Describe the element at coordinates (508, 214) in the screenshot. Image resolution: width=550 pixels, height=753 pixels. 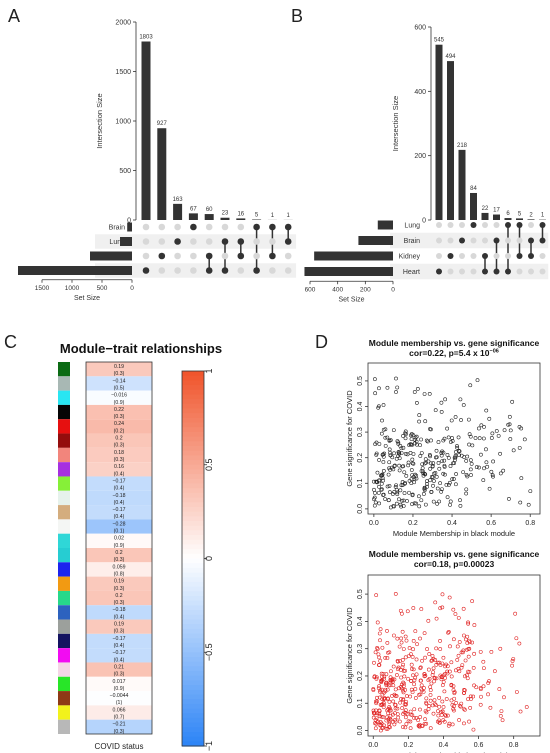
I see `intersection-count-label: 6` at that location.